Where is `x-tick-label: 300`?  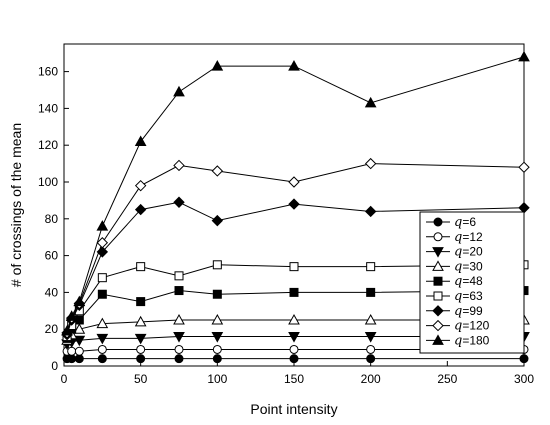 x-tick-label: 300 is located at coordinates (524, 379).